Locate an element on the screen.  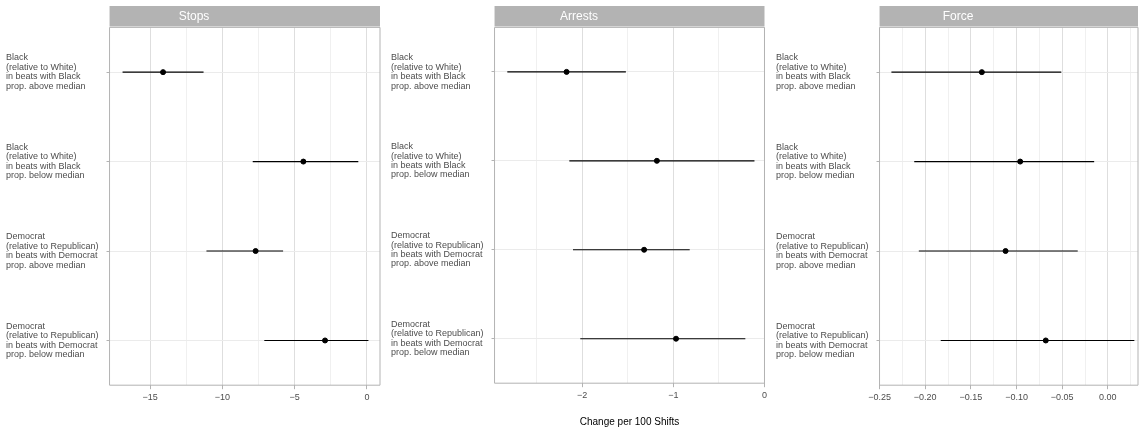
x-tick-label: −0.15 is located at coordinates (971, 397).